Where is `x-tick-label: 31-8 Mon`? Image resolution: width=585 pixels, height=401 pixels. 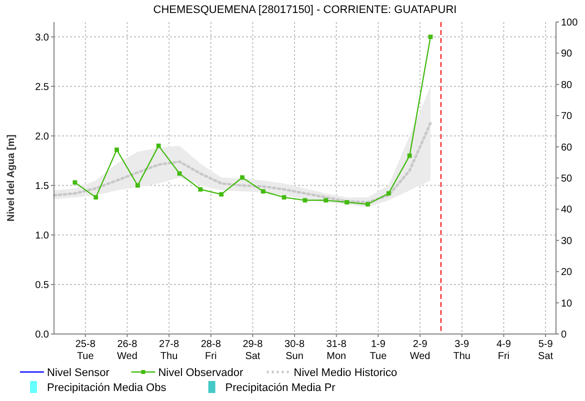 x-tick-label: 31-8 Mon is located at coordinates (336, 350).